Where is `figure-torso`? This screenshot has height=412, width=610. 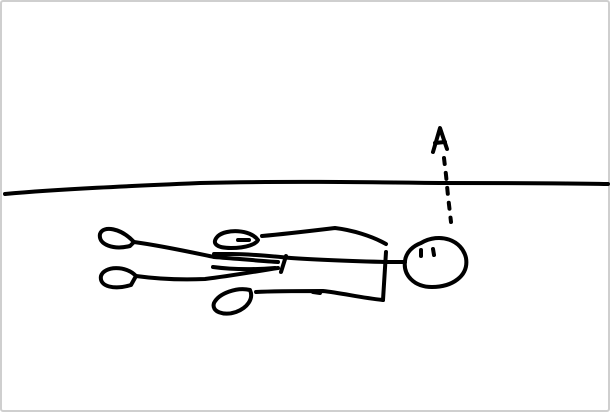
figure-torso is located at coordinates (299, 258).